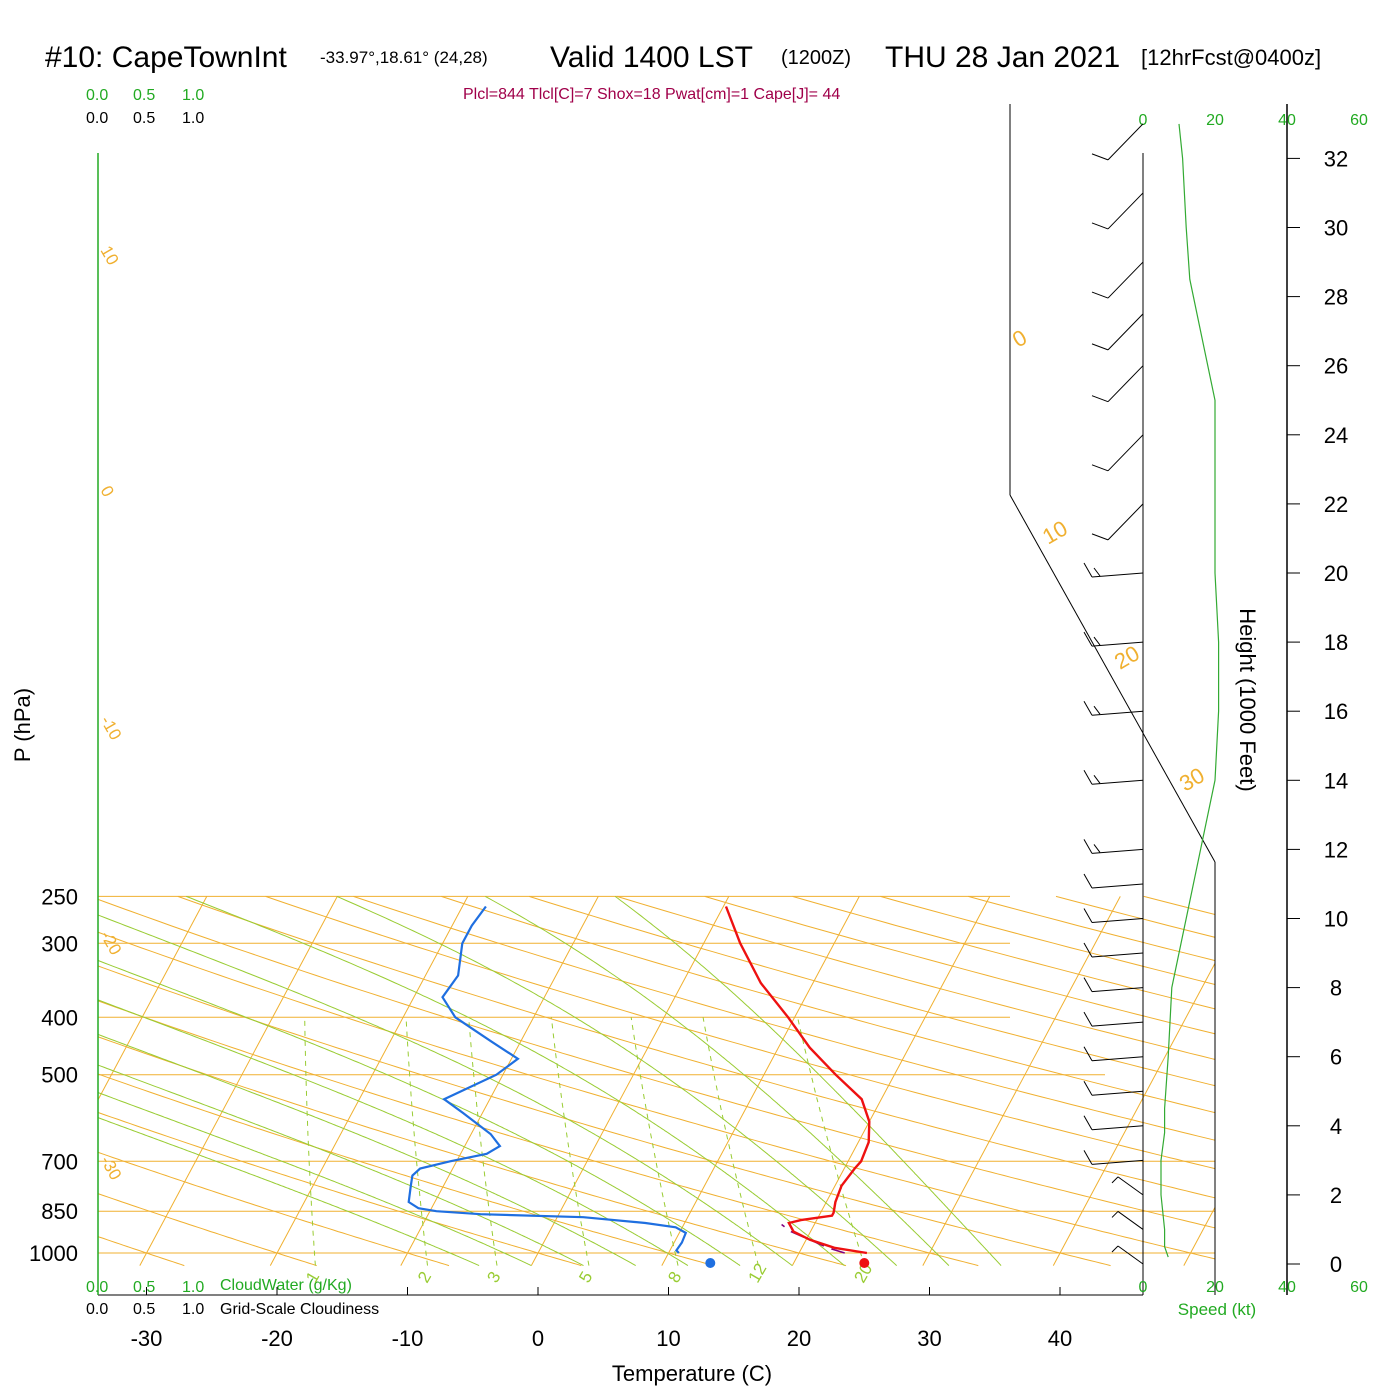 The height and width of the screenshot is (1400, 1400). I want to click on temperature-tick-label: 0, so click(538, 1338).